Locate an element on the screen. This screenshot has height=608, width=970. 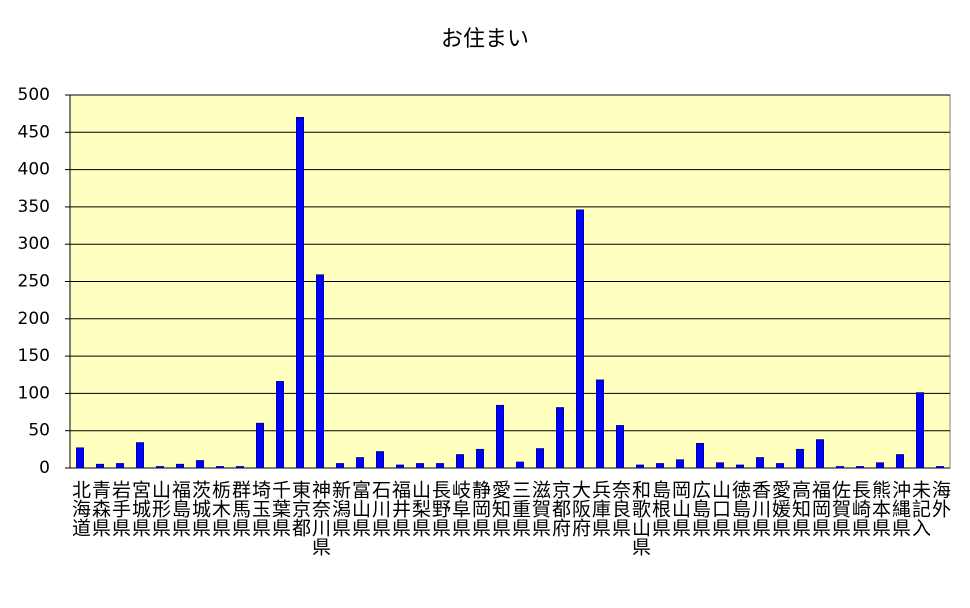
x-tick-label: 沖縄県 is located at coordinates (900, 508).